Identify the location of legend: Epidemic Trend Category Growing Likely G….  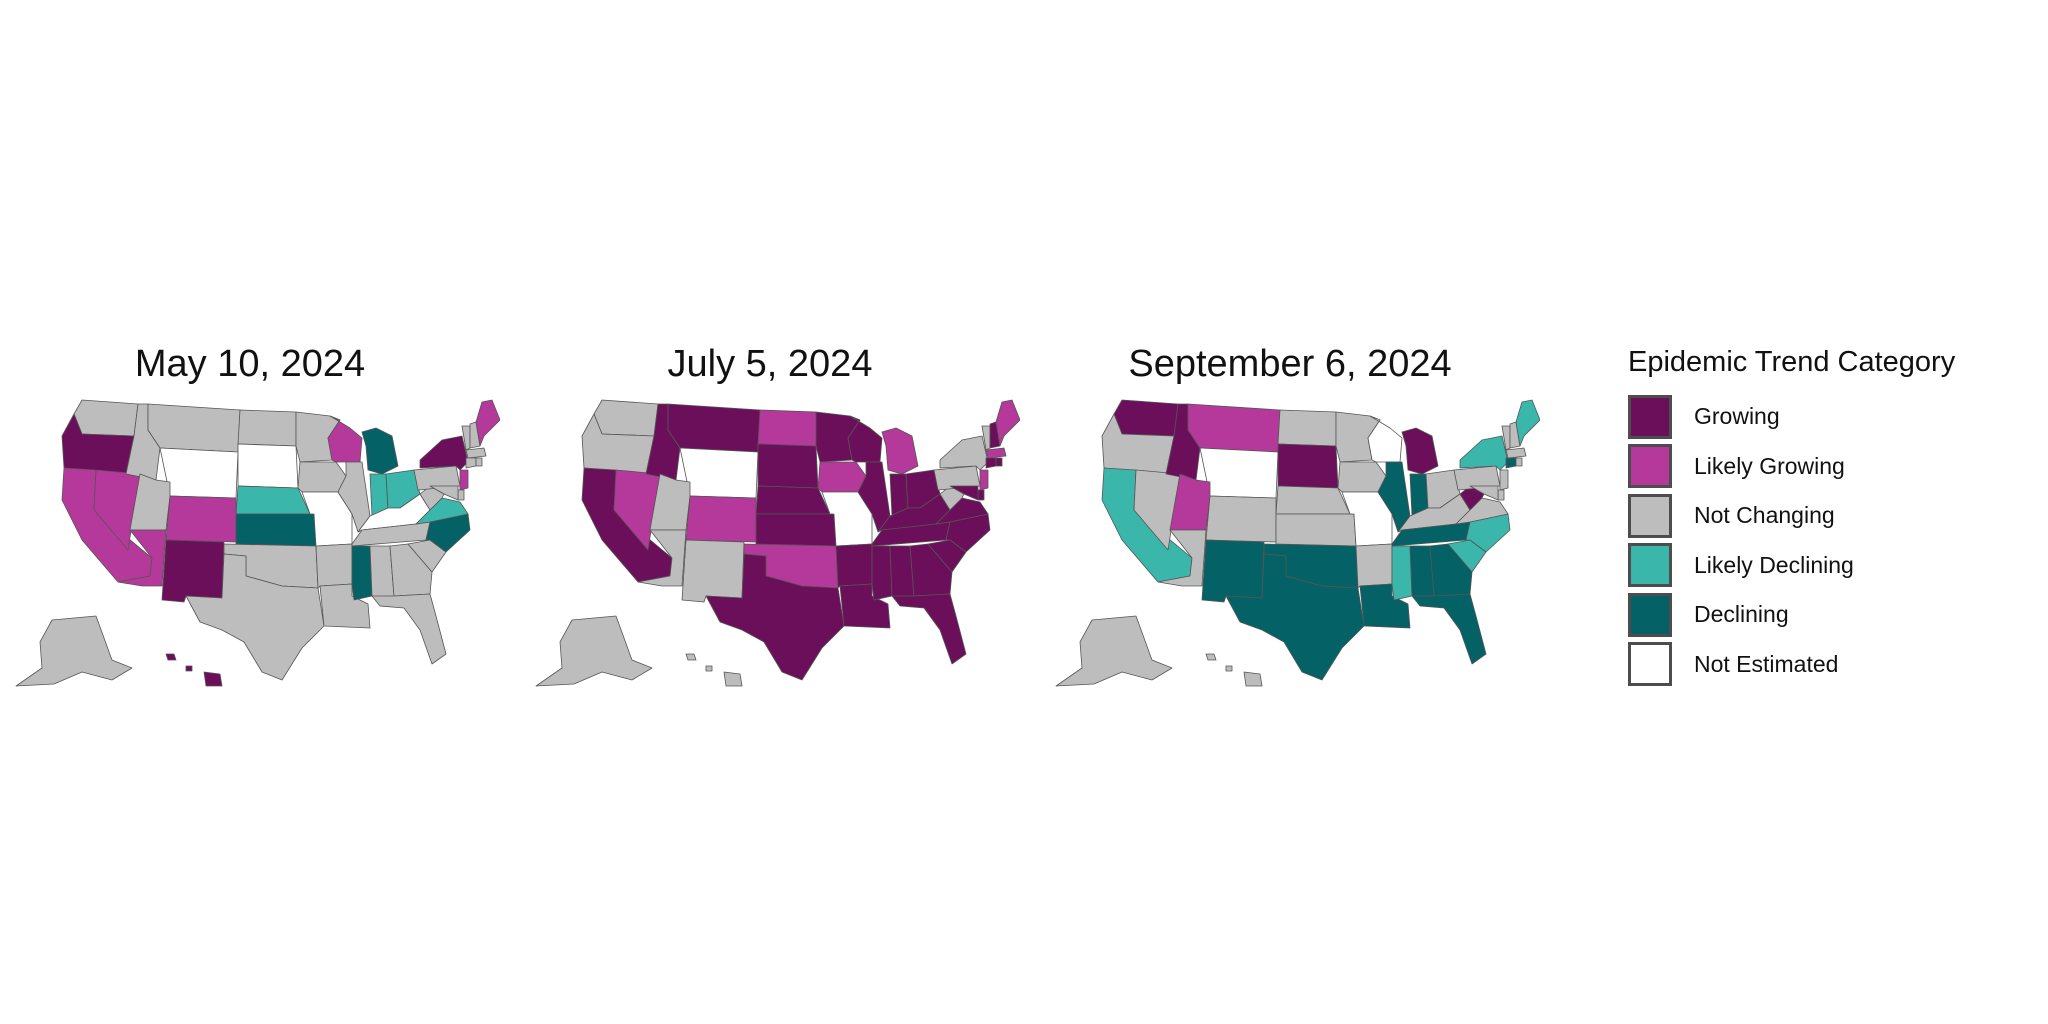
(1828, 516).